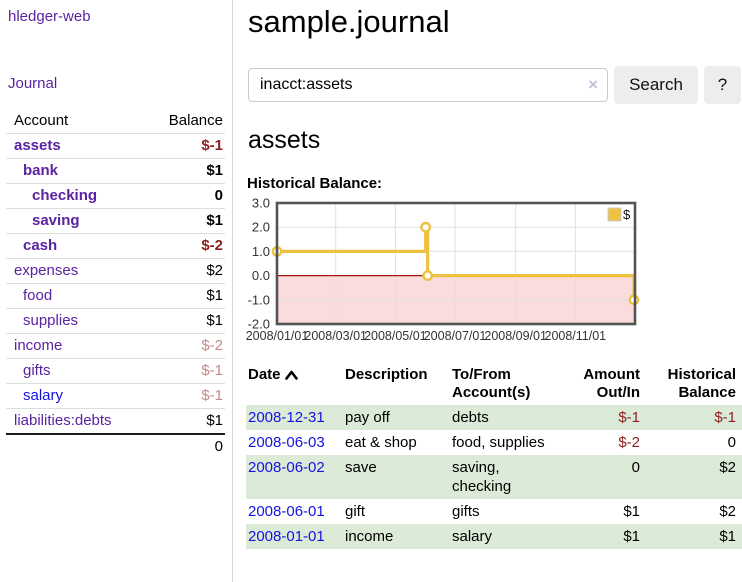  I want to click on account-row: income $-2, so click(115, 346).